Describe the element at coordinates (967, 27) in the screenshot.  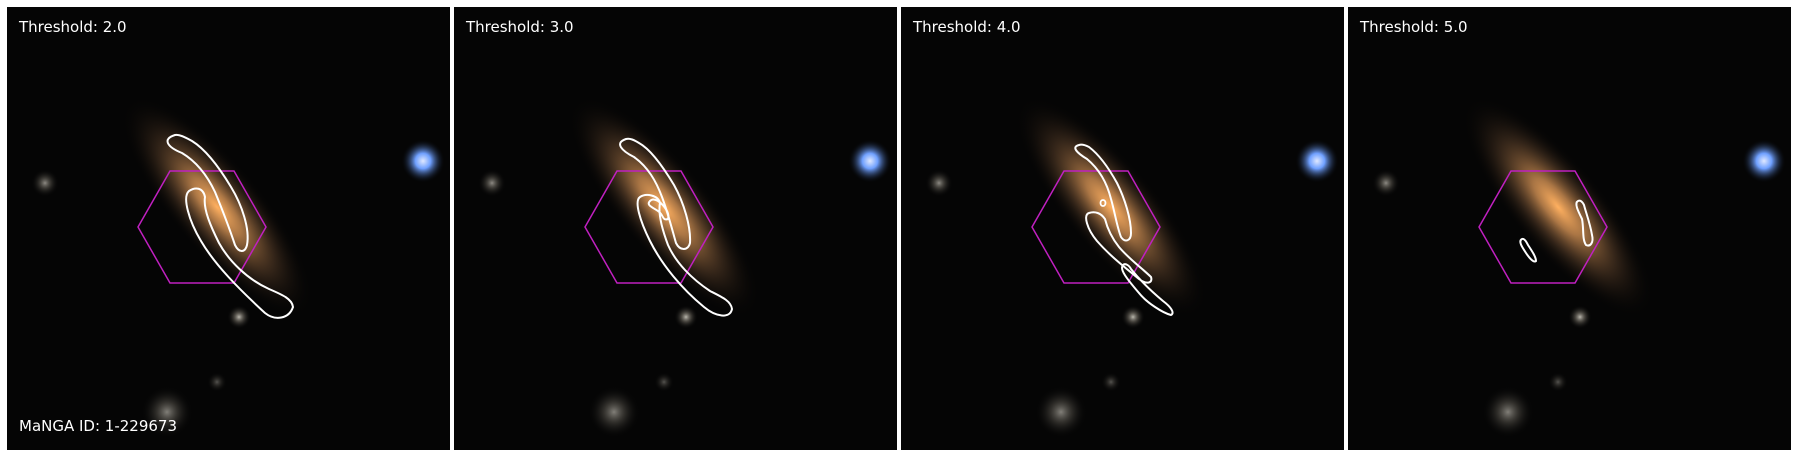
I see `threshold-label: Threshold: 4.0` at that location.